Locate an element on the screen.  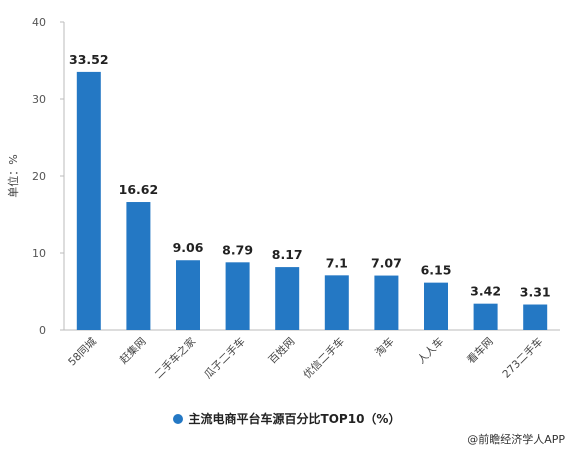
data-label: 6.15 is located at coordinates (436, 270).